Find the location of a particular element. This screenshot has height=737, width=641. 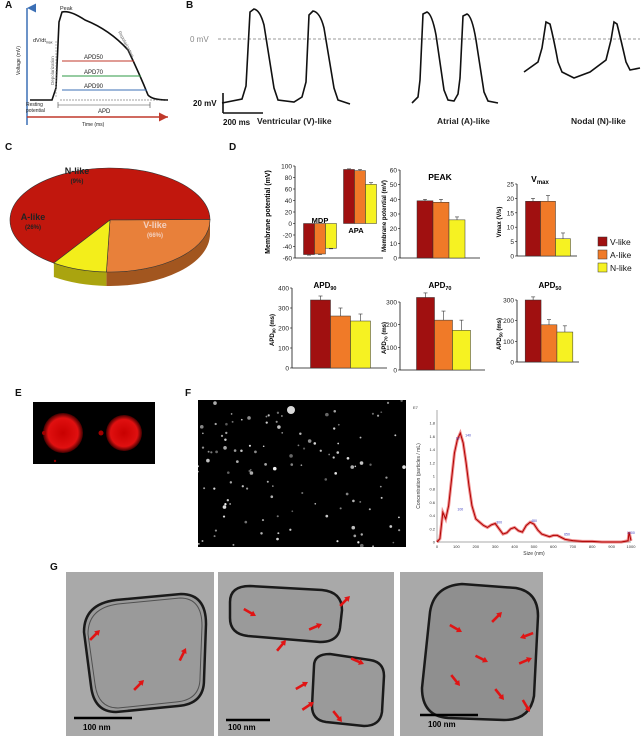

panel-label-a: A is located at coordinates (9, 5).